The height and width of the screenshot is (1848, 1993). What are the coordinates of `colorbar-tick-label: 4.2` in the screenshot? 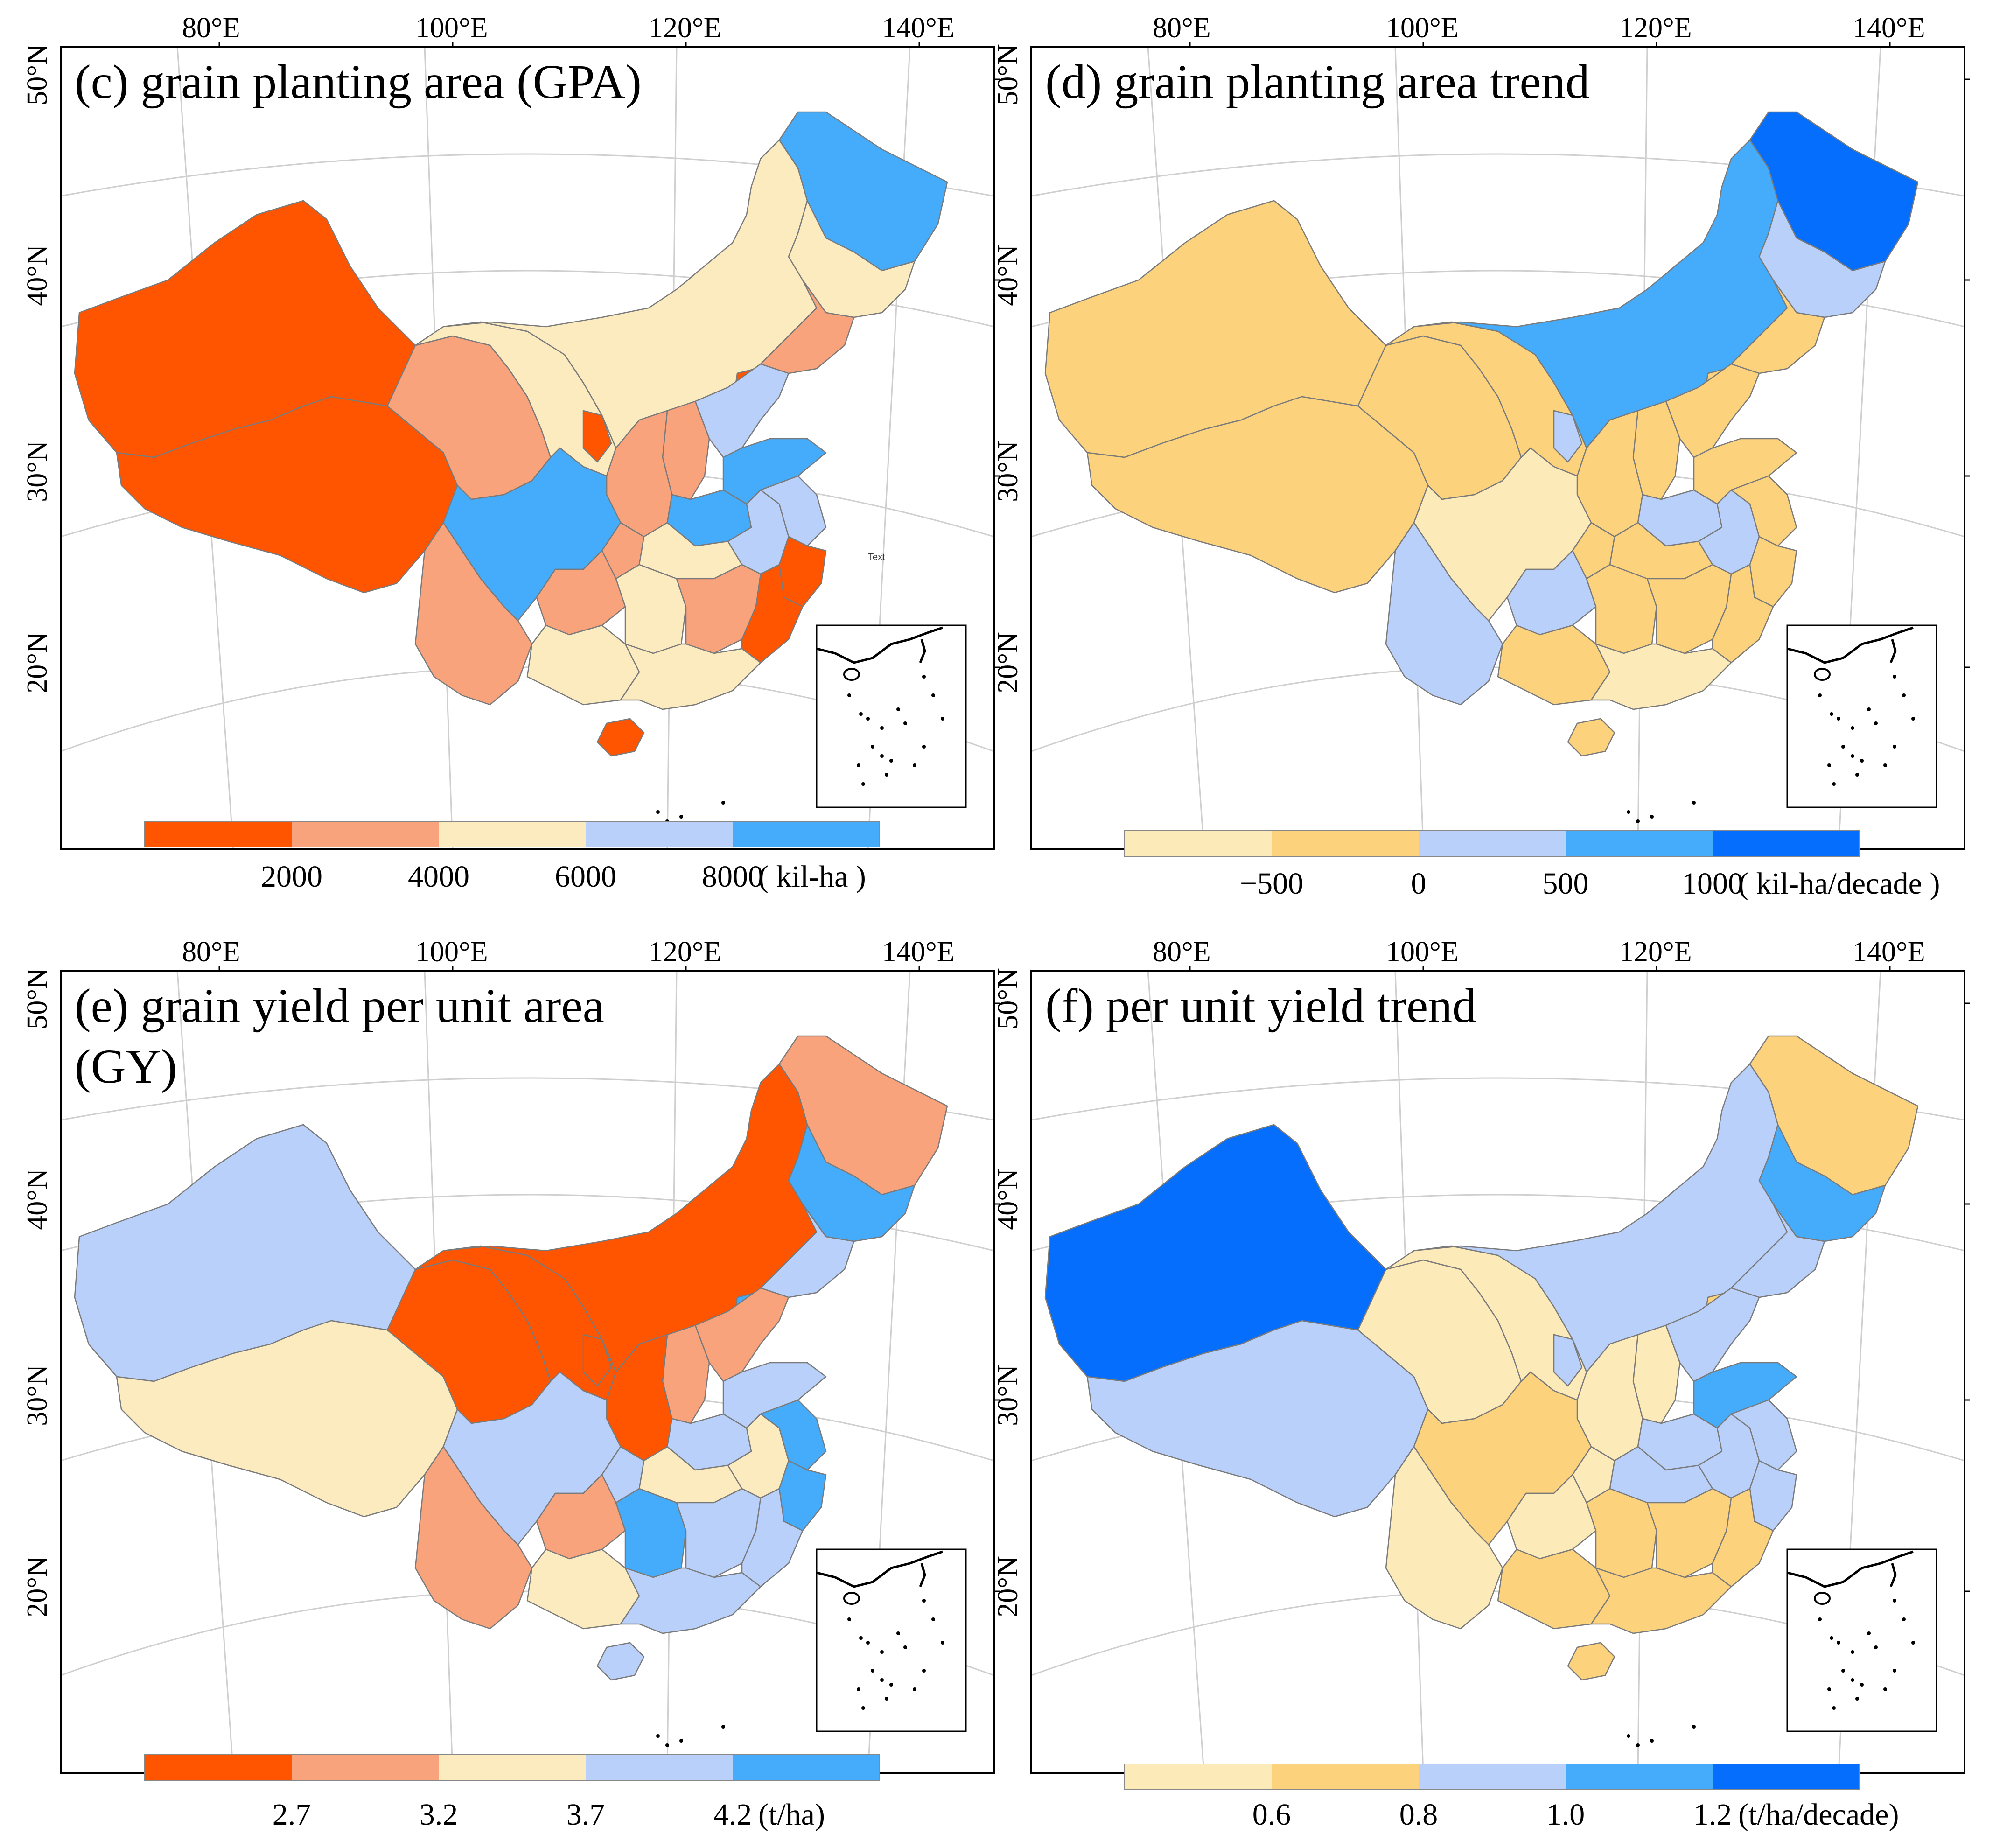 It's located at (733, 1815).